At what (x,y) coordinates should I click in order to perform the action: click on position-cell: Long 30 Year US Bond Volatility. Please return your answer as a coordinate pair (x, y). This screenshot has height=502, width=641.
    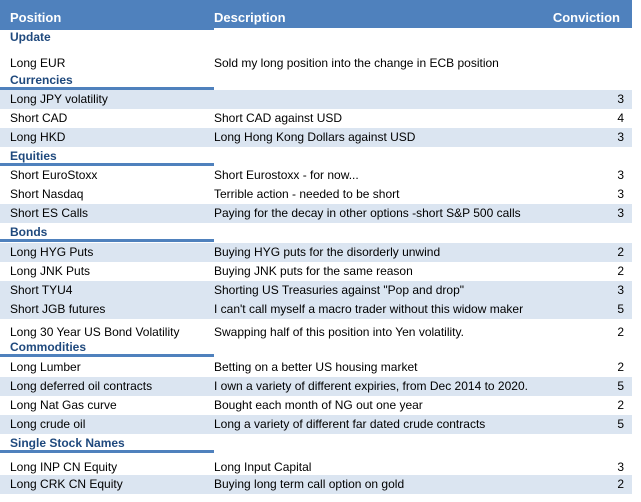
    Looking at the image, I should click on (95, 332).